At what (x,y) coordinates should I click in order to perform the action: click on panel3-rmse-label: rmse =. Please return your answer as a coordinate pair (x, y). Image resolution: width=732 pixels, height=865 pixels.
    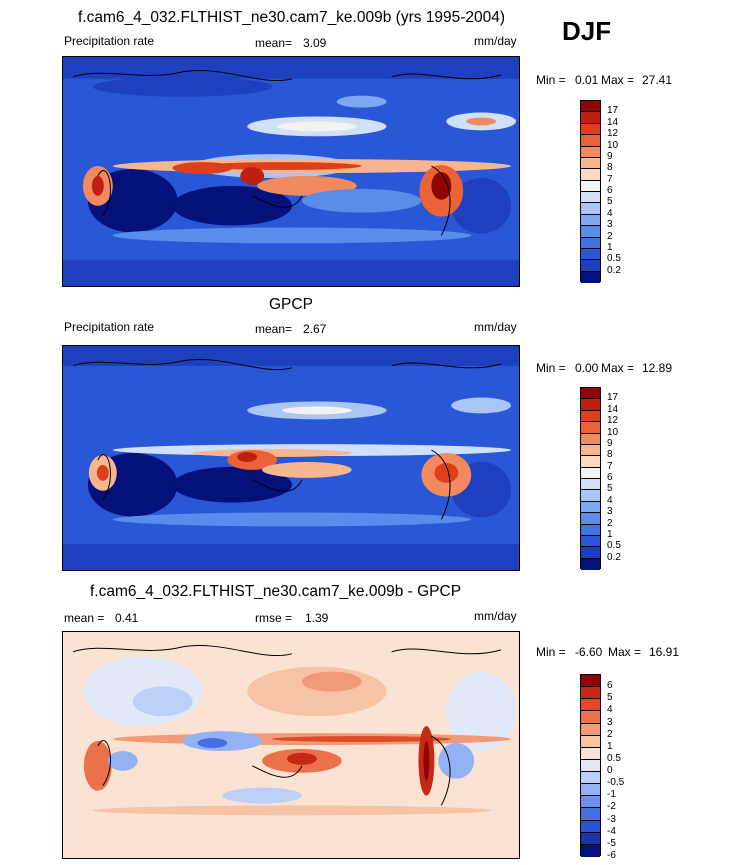
    Looking at the image, I should click on (274, 618).